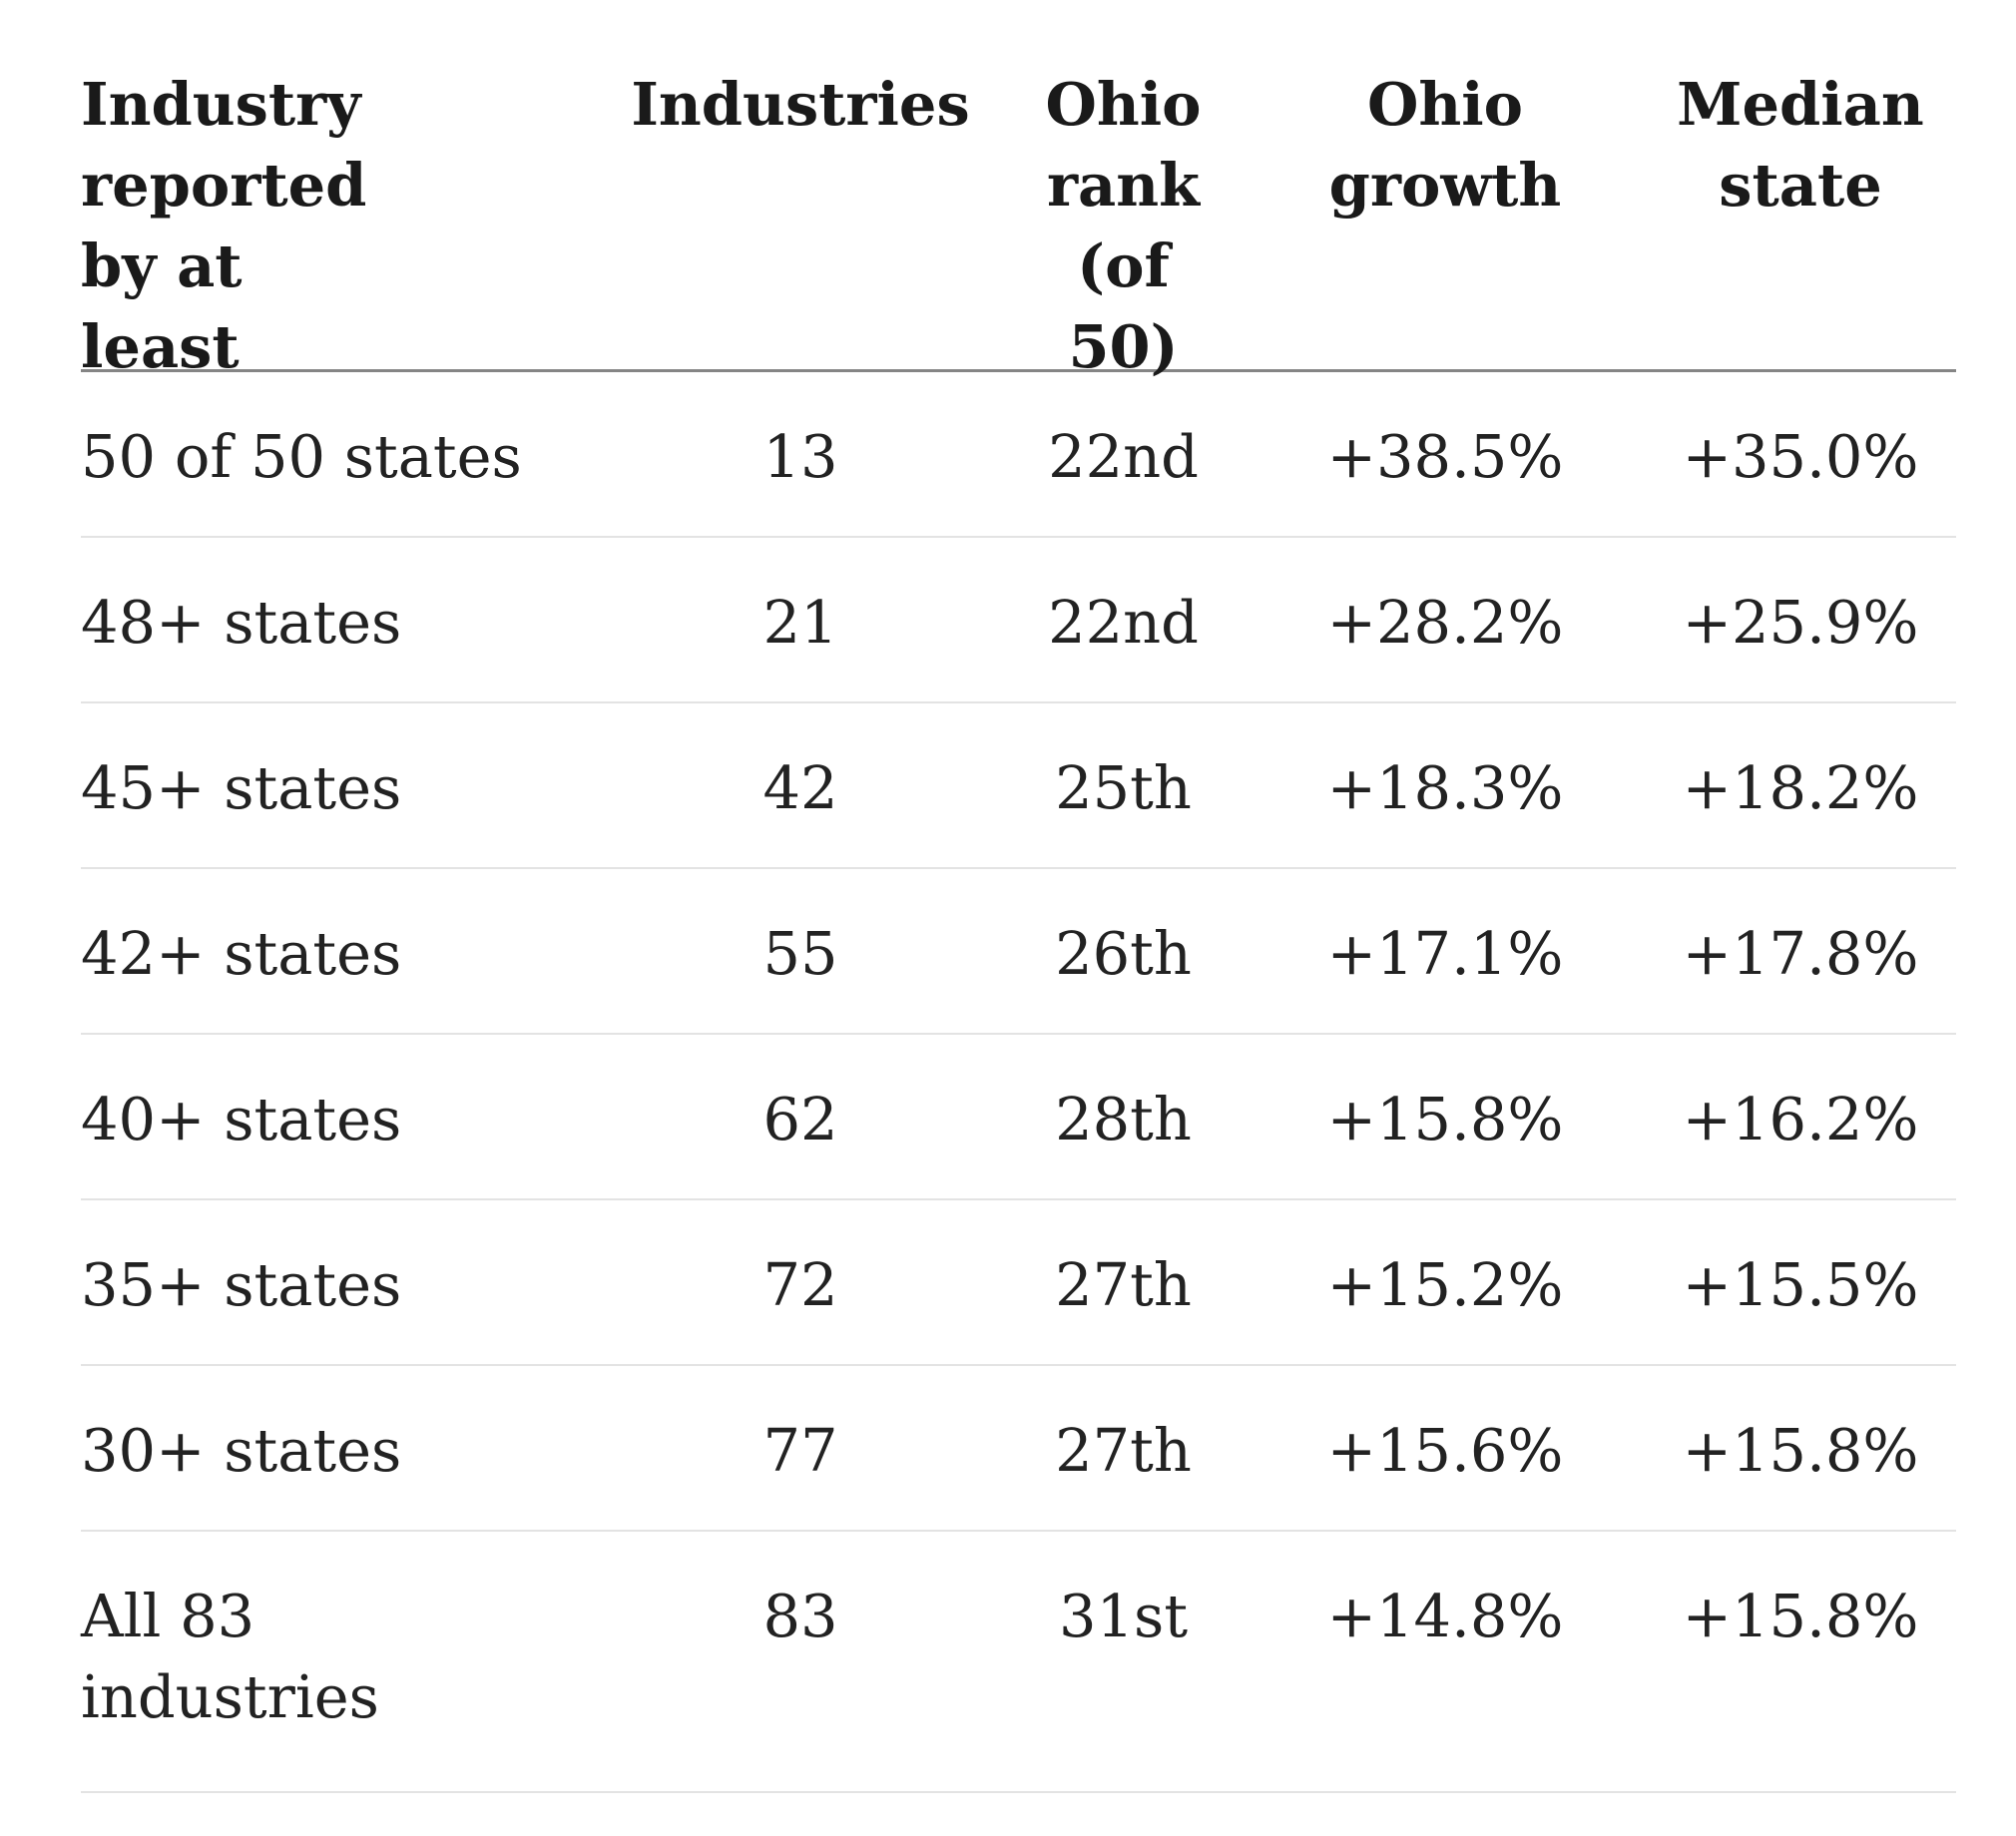 This screenshot has width=2016, height=1836. Describe the element at coordinates (1800, 953) in the screenshot. I see `median-state-cell: +17.8%` at that location.